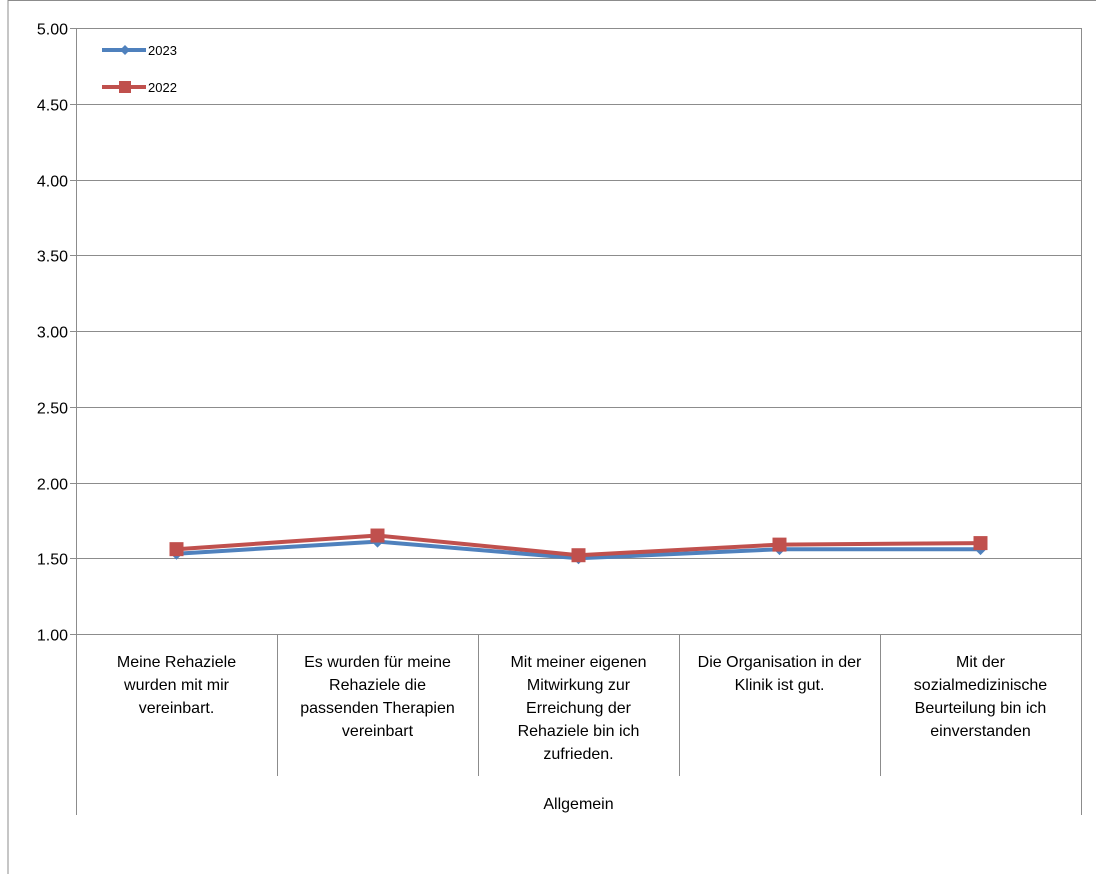 Image resolution: width=1096 pixels, height=874 pixels. I want to click on series-lines, so click(578, 546).